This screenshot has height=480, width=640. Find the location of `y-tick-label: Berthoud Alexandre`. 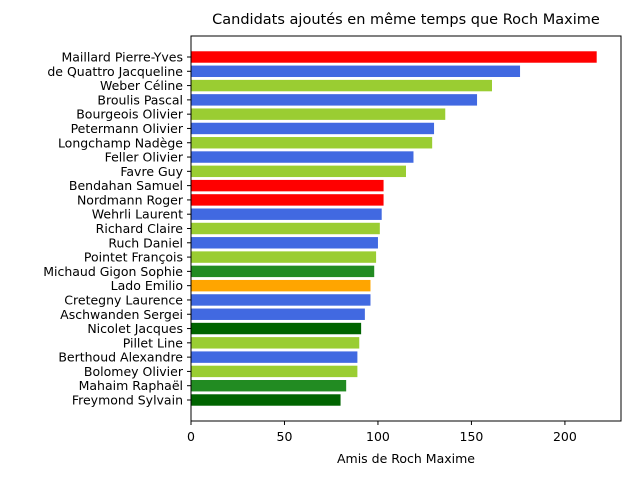

y-tick-label: Berthoud Alexandre is located at coordinates (120, 357).